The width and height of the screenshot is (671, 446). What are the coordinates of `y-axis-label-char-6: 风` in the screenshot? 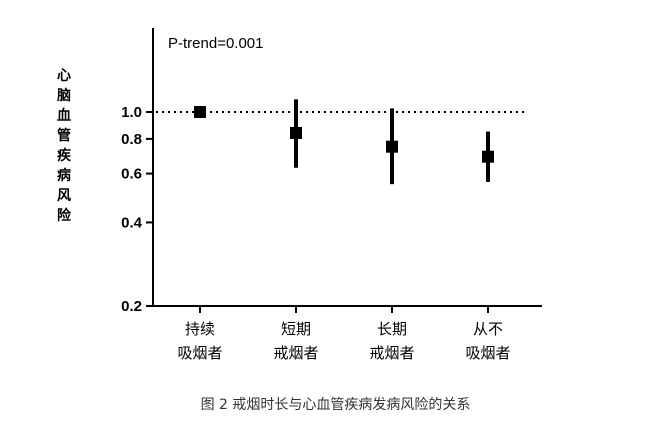 It's located at (64, 196).